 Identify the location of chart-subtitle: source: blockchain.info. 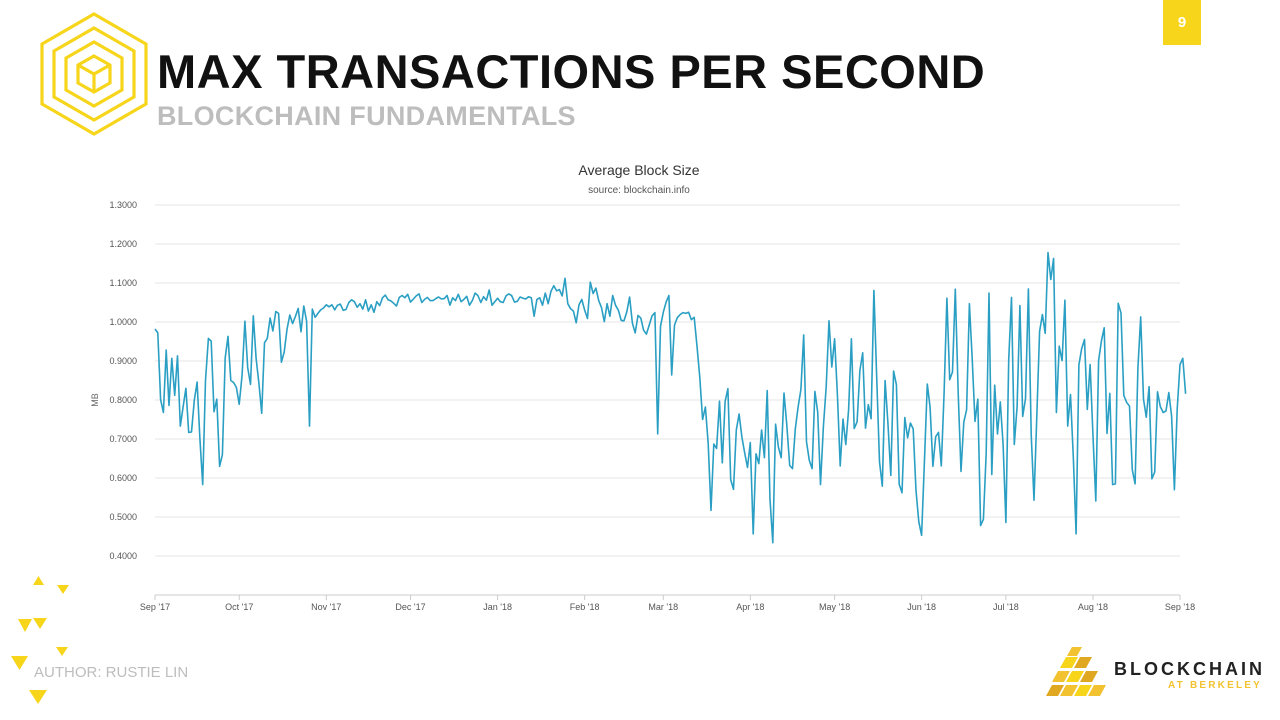
(639, 190).